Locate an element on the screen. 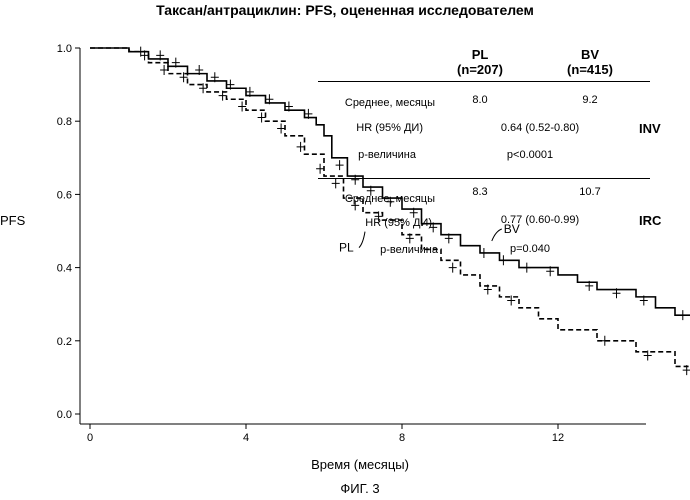  irc-median-bv: 10.7 is located at coordinates (590, 192).